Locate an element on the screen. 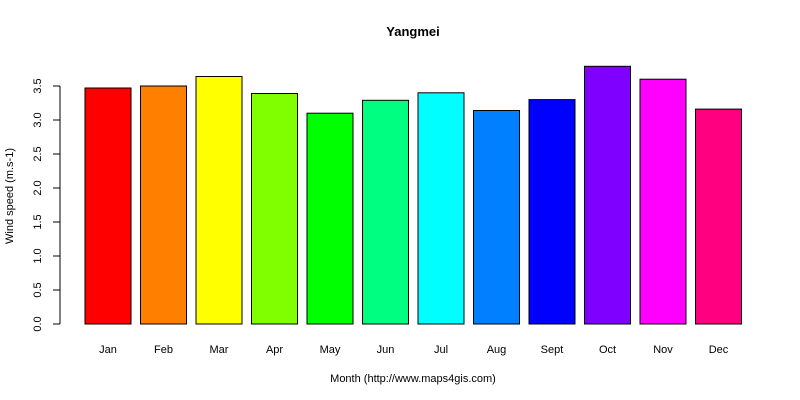 This screenshot has width=800, height=400. chart-title: Yangmei is located at coordinates (412, 31).